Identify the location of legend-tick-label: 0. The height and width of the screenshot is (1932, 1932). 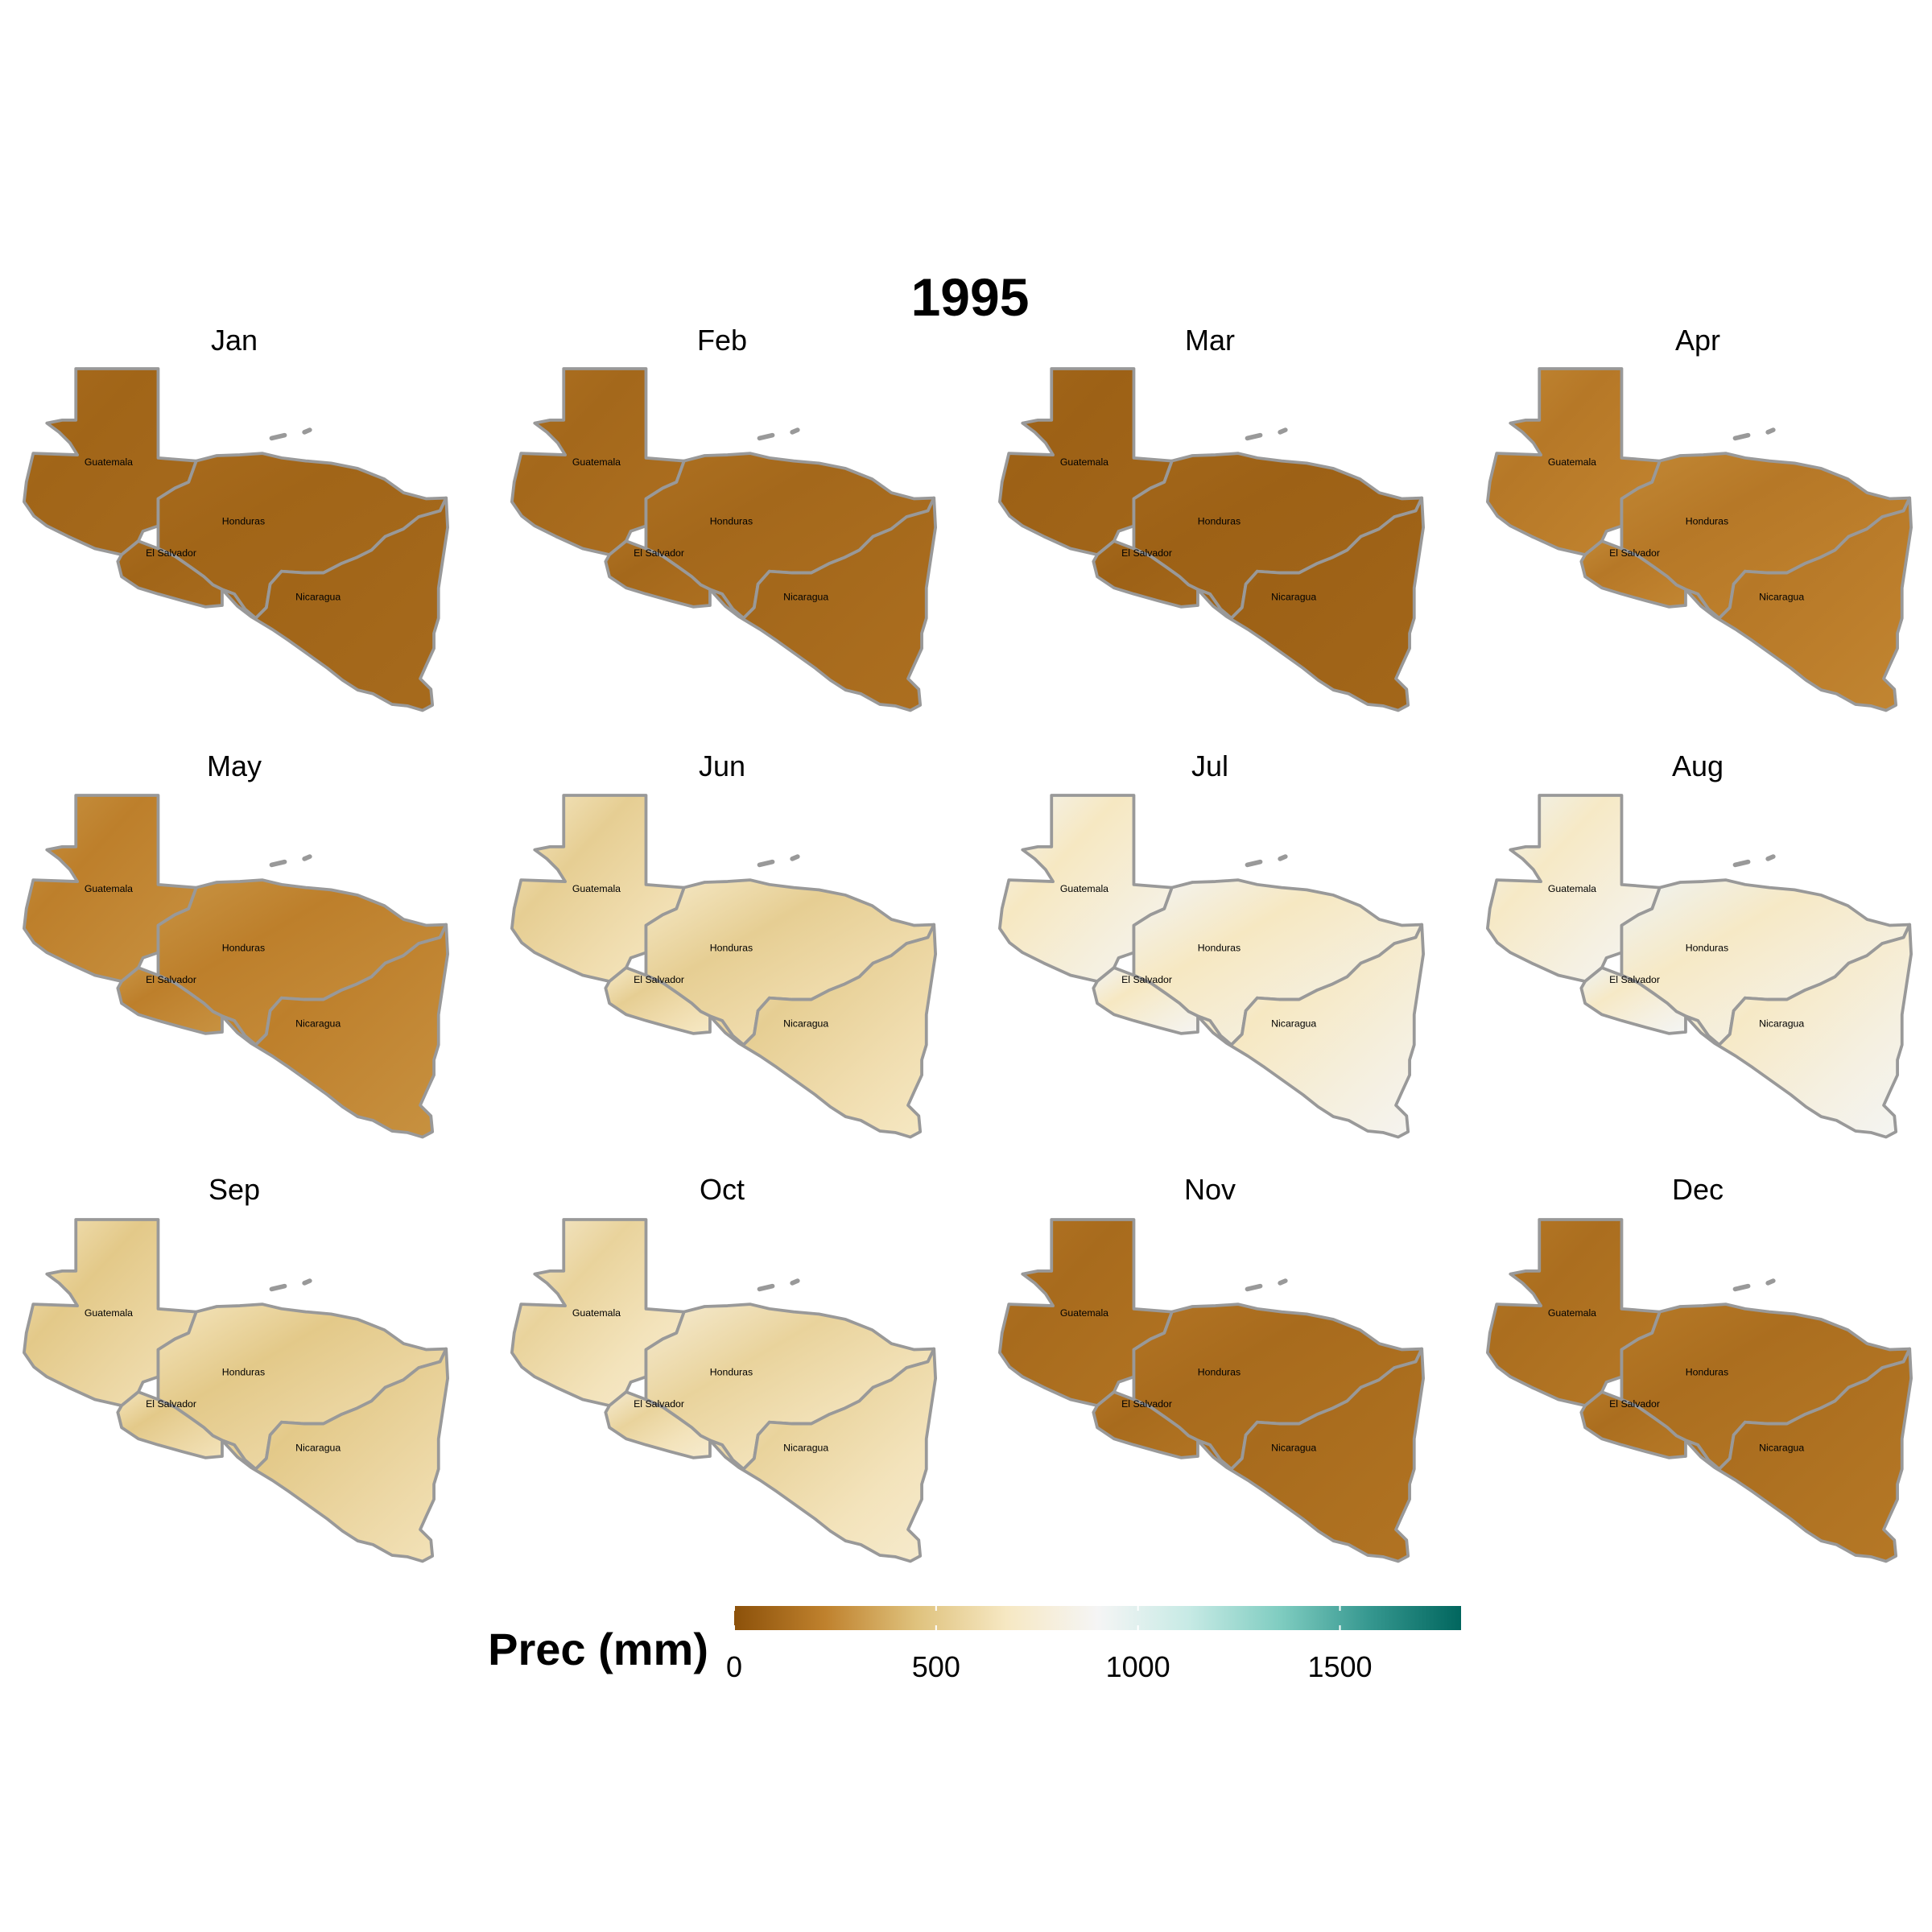
(734, 1666).